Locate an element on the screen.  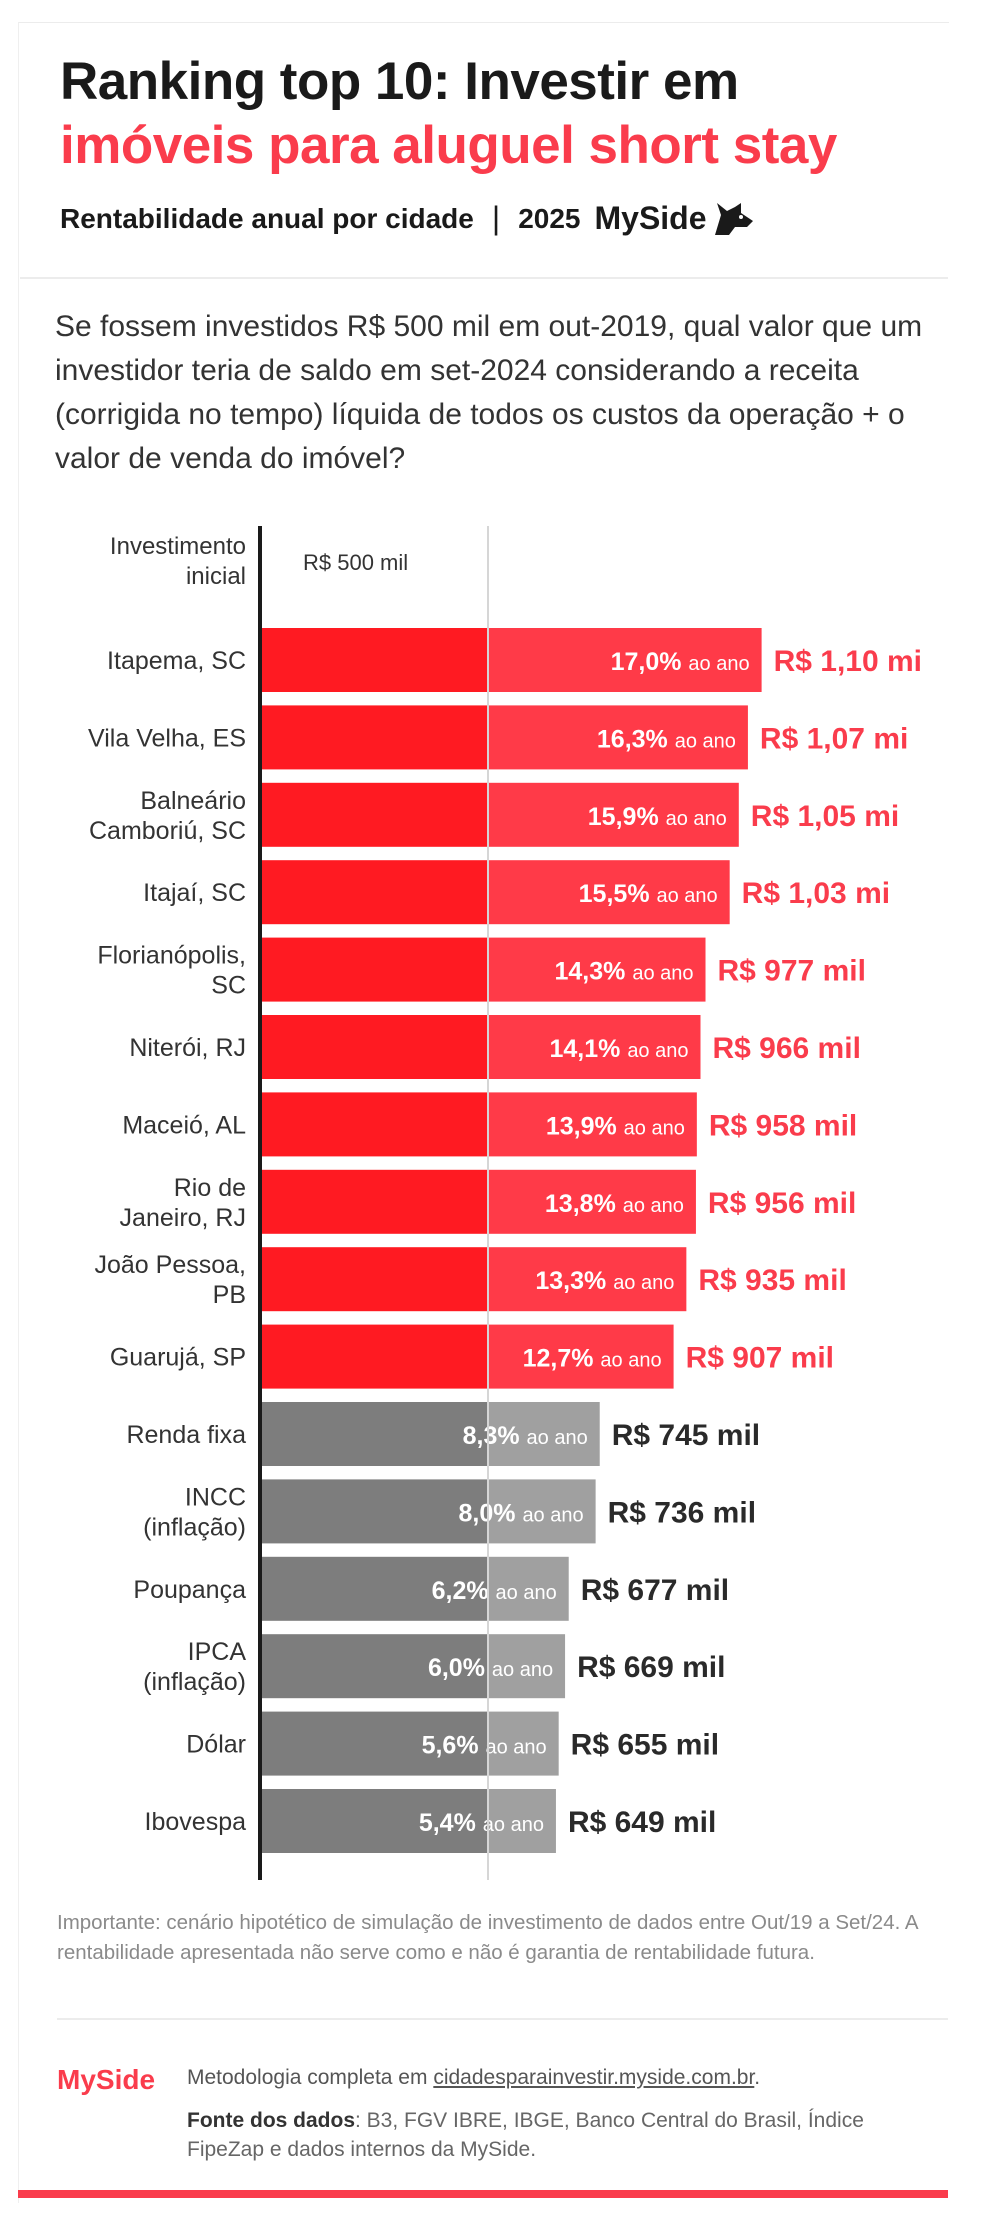
rate-value: 5,6% is located at coordinates (454, 1746).